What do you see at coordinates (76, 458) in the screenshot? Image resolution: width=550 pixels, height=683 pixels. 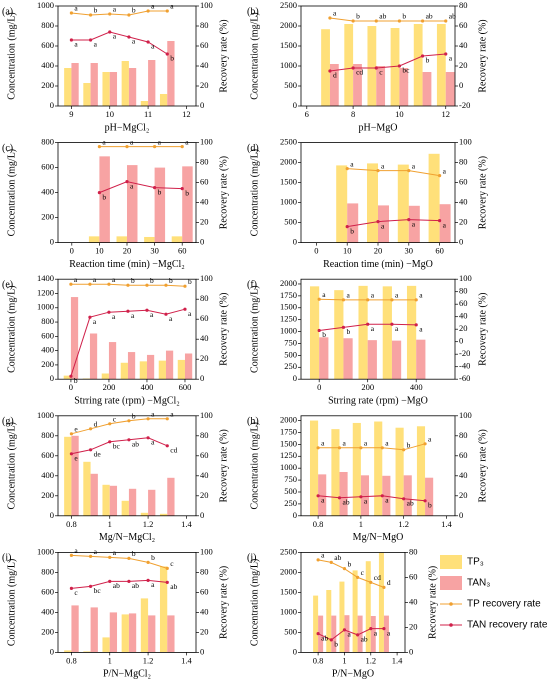 I see `significance-letter: e` at bounding box center [76, 458].